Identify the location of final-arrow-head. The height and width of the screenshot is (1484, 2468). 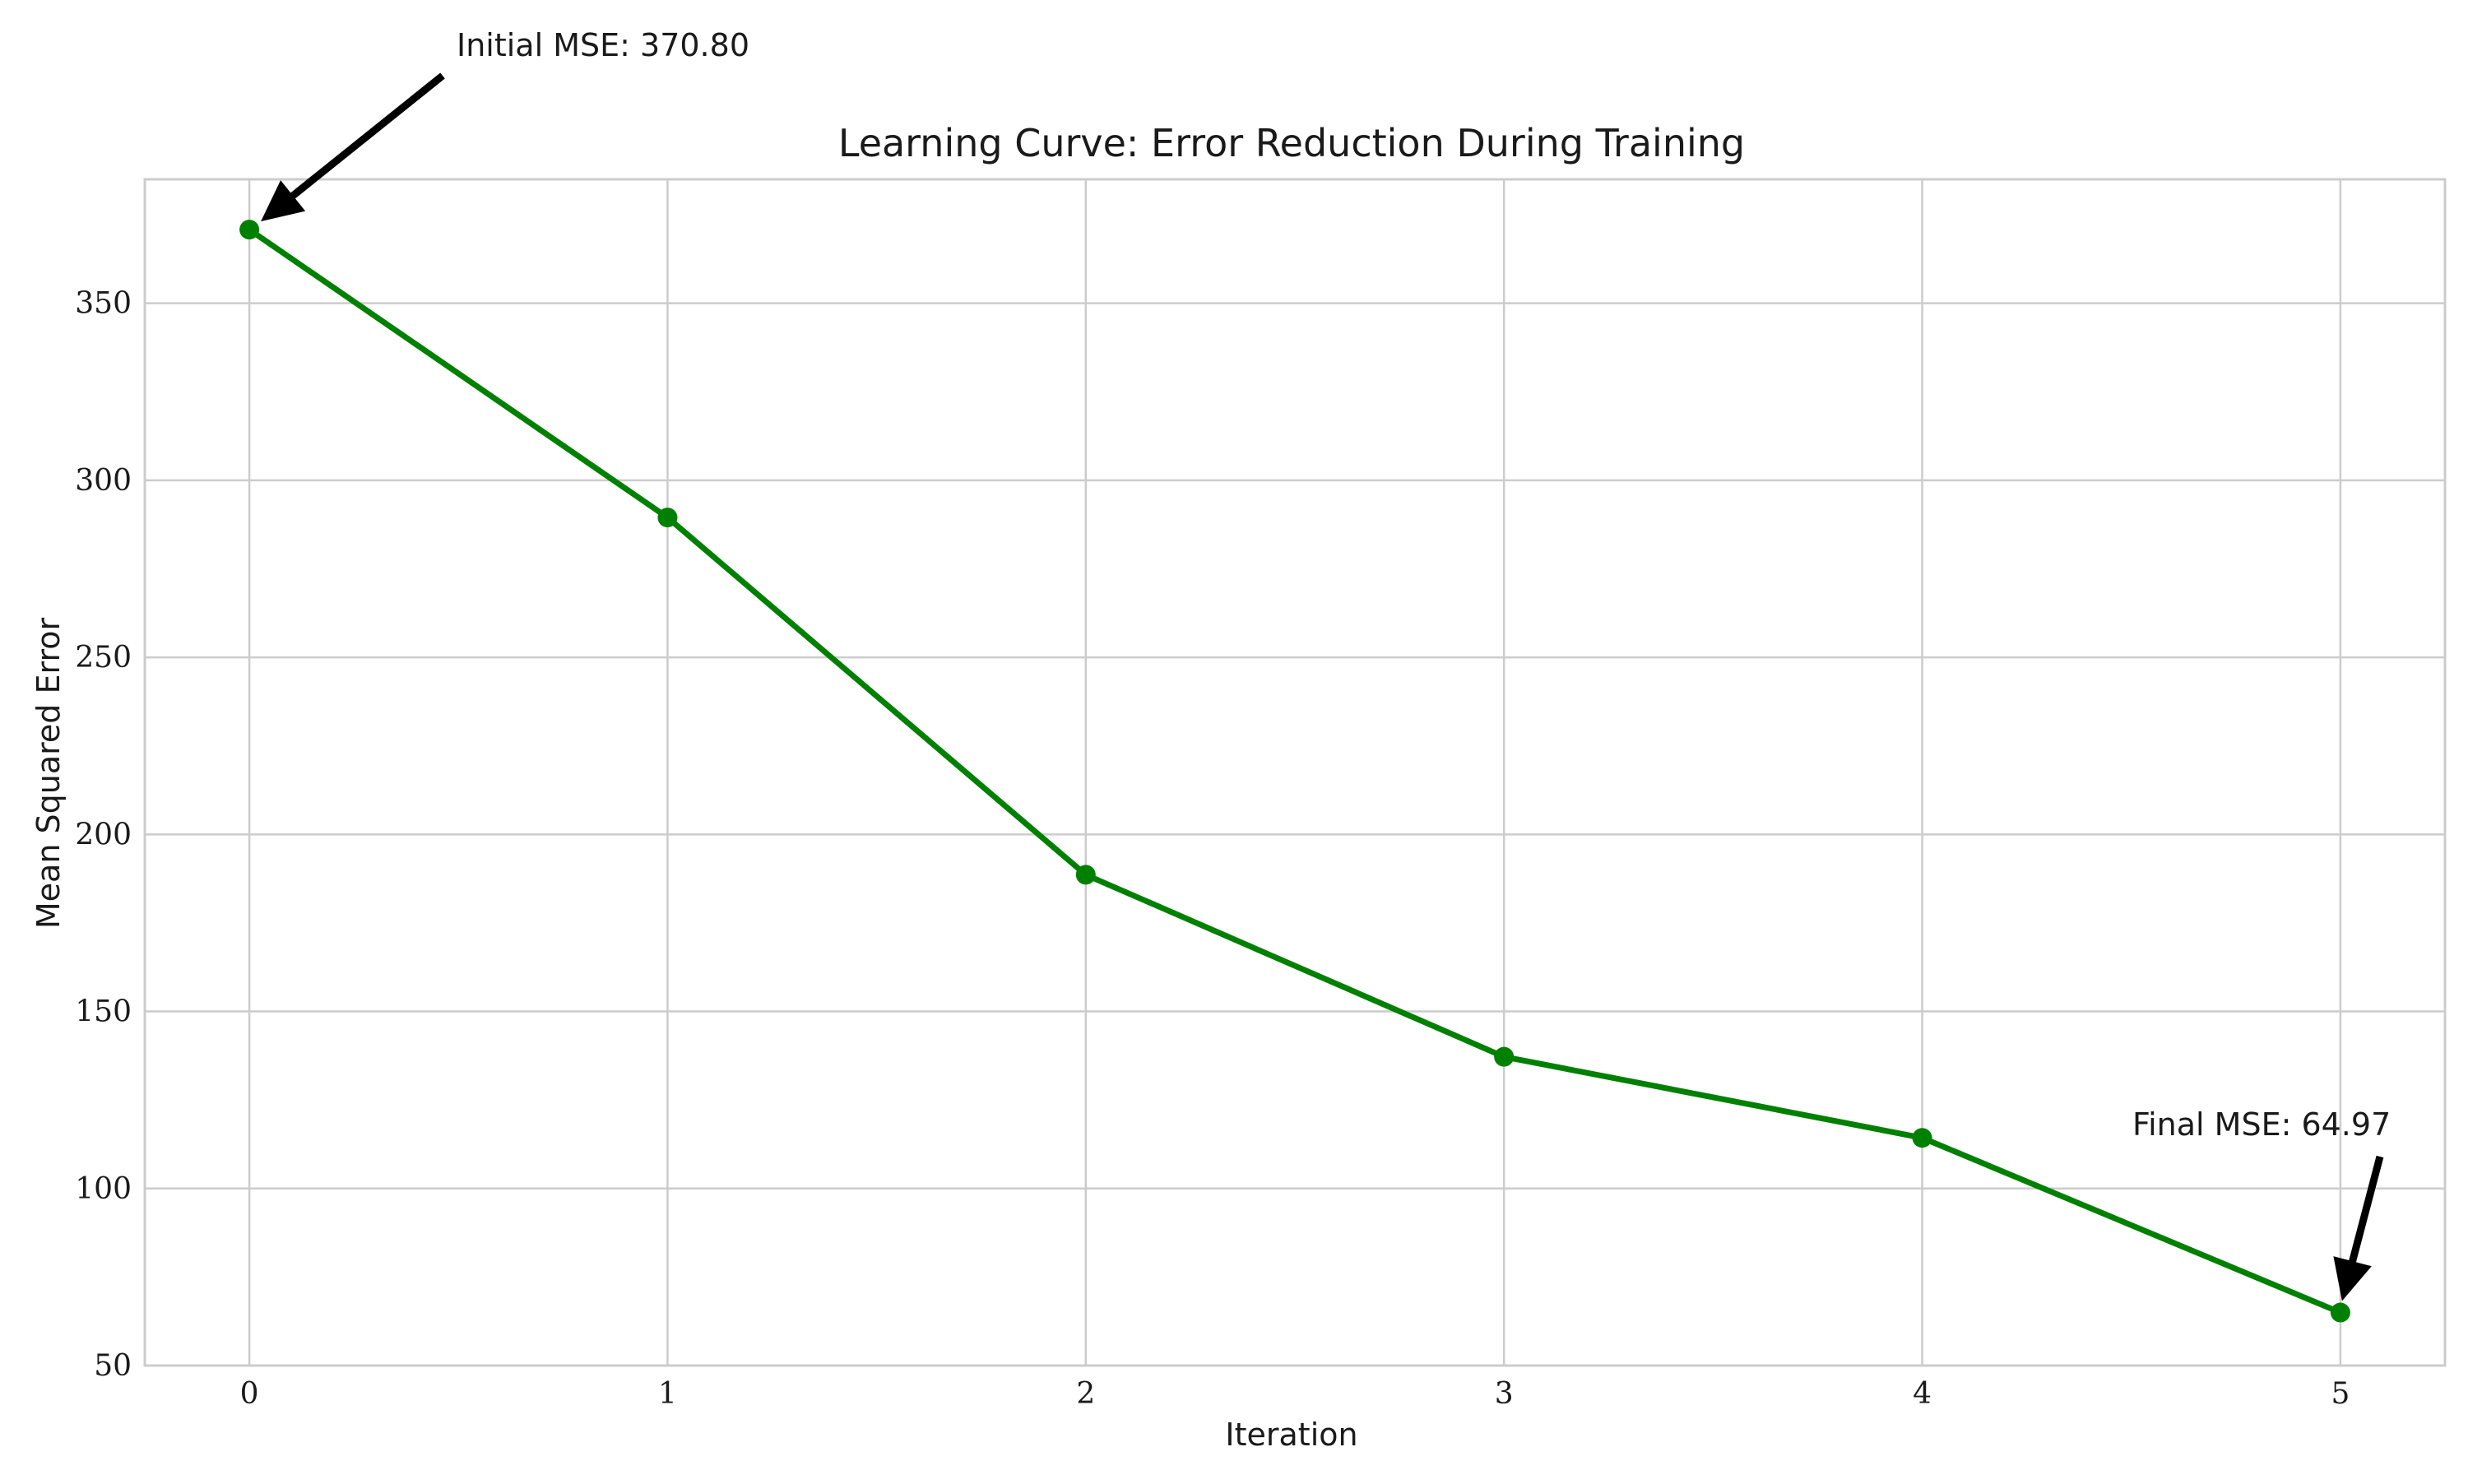
(2352, 1278).